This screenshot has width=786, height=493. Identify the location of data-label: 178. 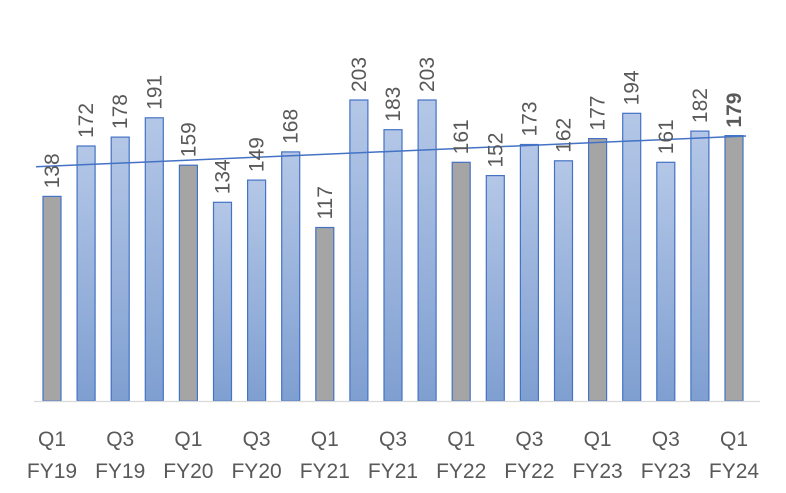
(120, 111).